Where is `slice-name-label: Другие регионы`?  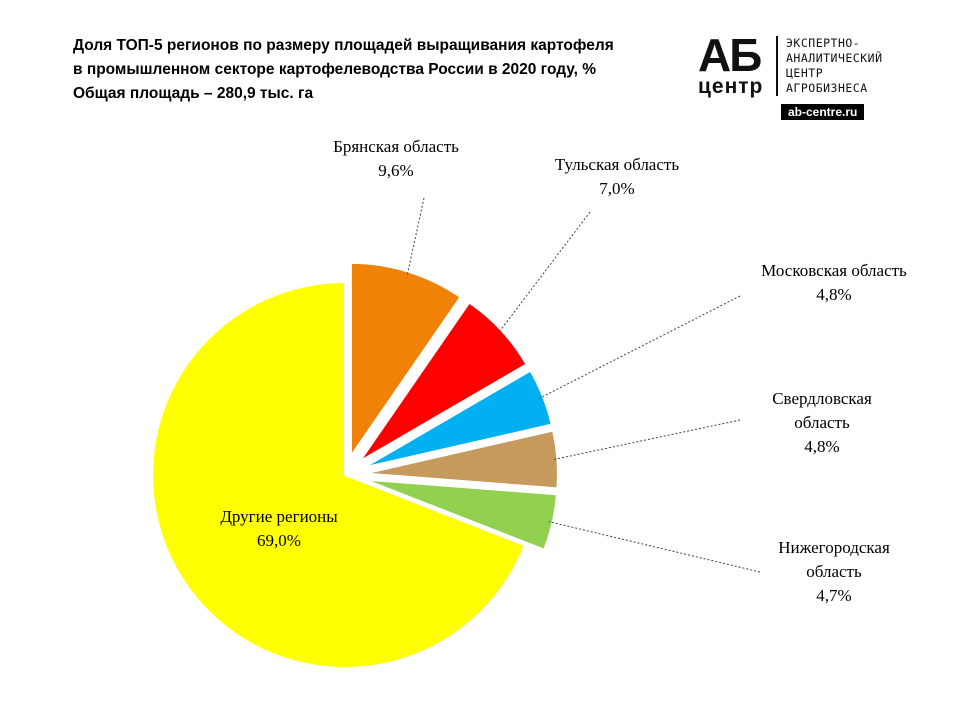 slice-name-label: Другие регионы is located at coordinates (279, 516).